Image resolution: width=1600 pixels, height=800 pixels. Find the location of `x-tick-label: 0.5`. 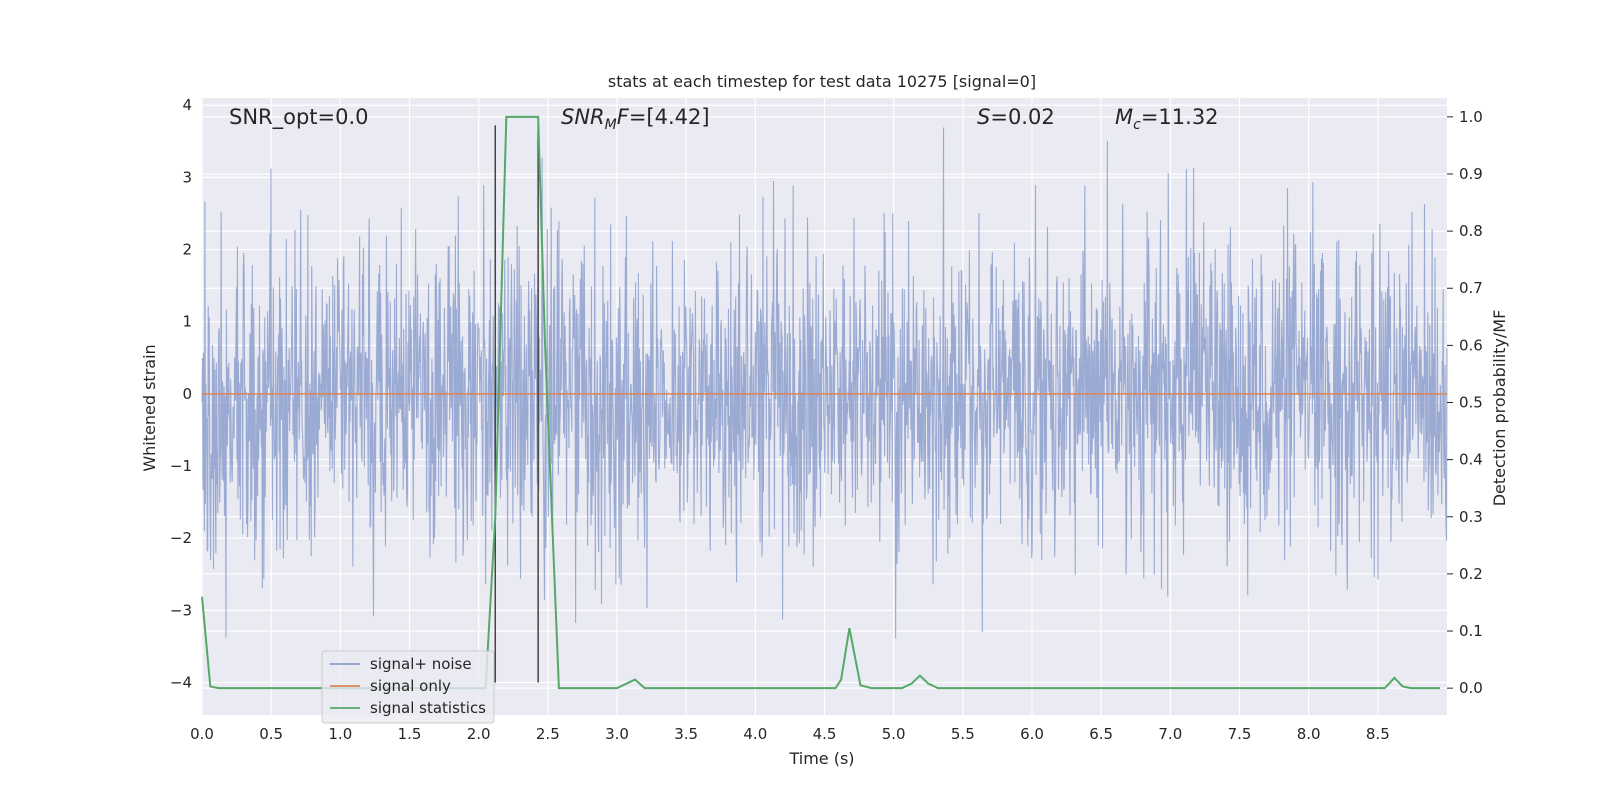

x-tick-label: 0.5 is located at coordinates (271, 734).